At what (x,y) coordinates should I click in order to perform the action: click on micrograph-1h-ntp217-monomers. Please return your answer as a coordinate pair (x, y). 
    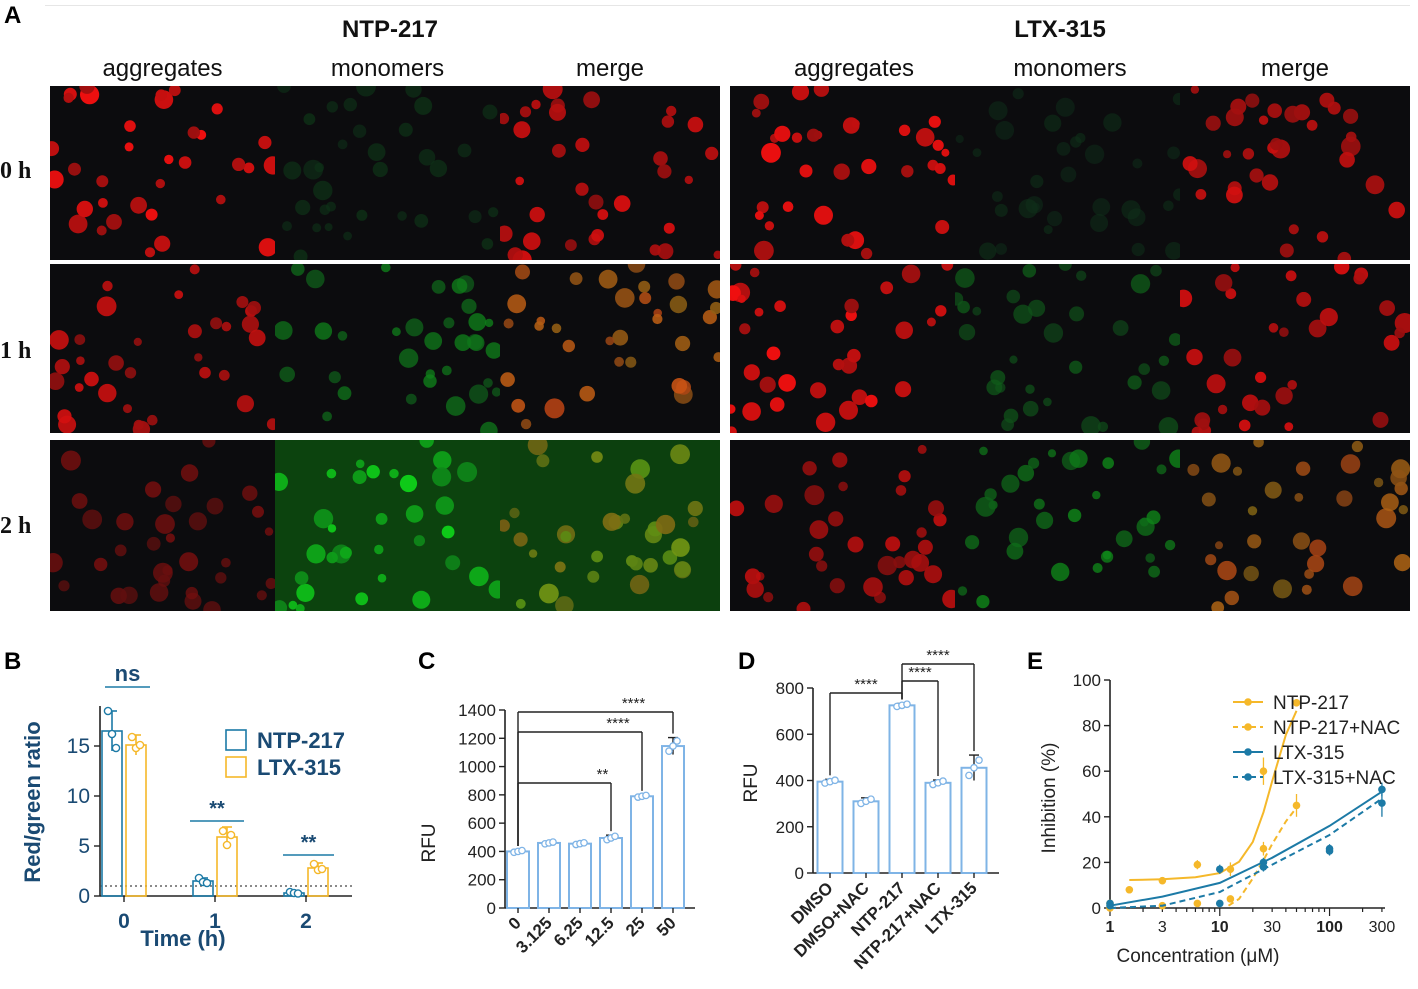
    Looking at the image, I should click on (387, 348).